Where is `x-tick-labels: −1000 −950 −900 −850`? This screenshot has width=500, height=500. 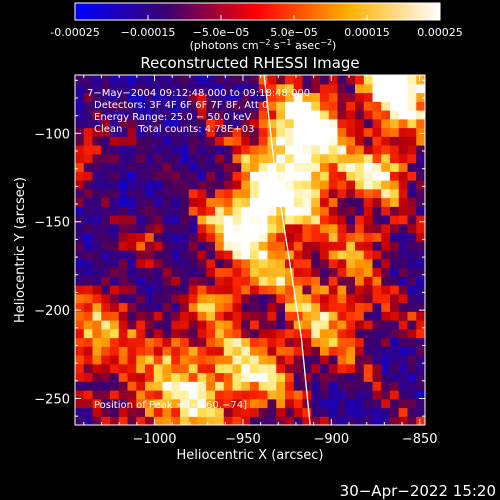 x-tick-labels: −1000 −950 −900 −850 is located at coordinates (285, 439).